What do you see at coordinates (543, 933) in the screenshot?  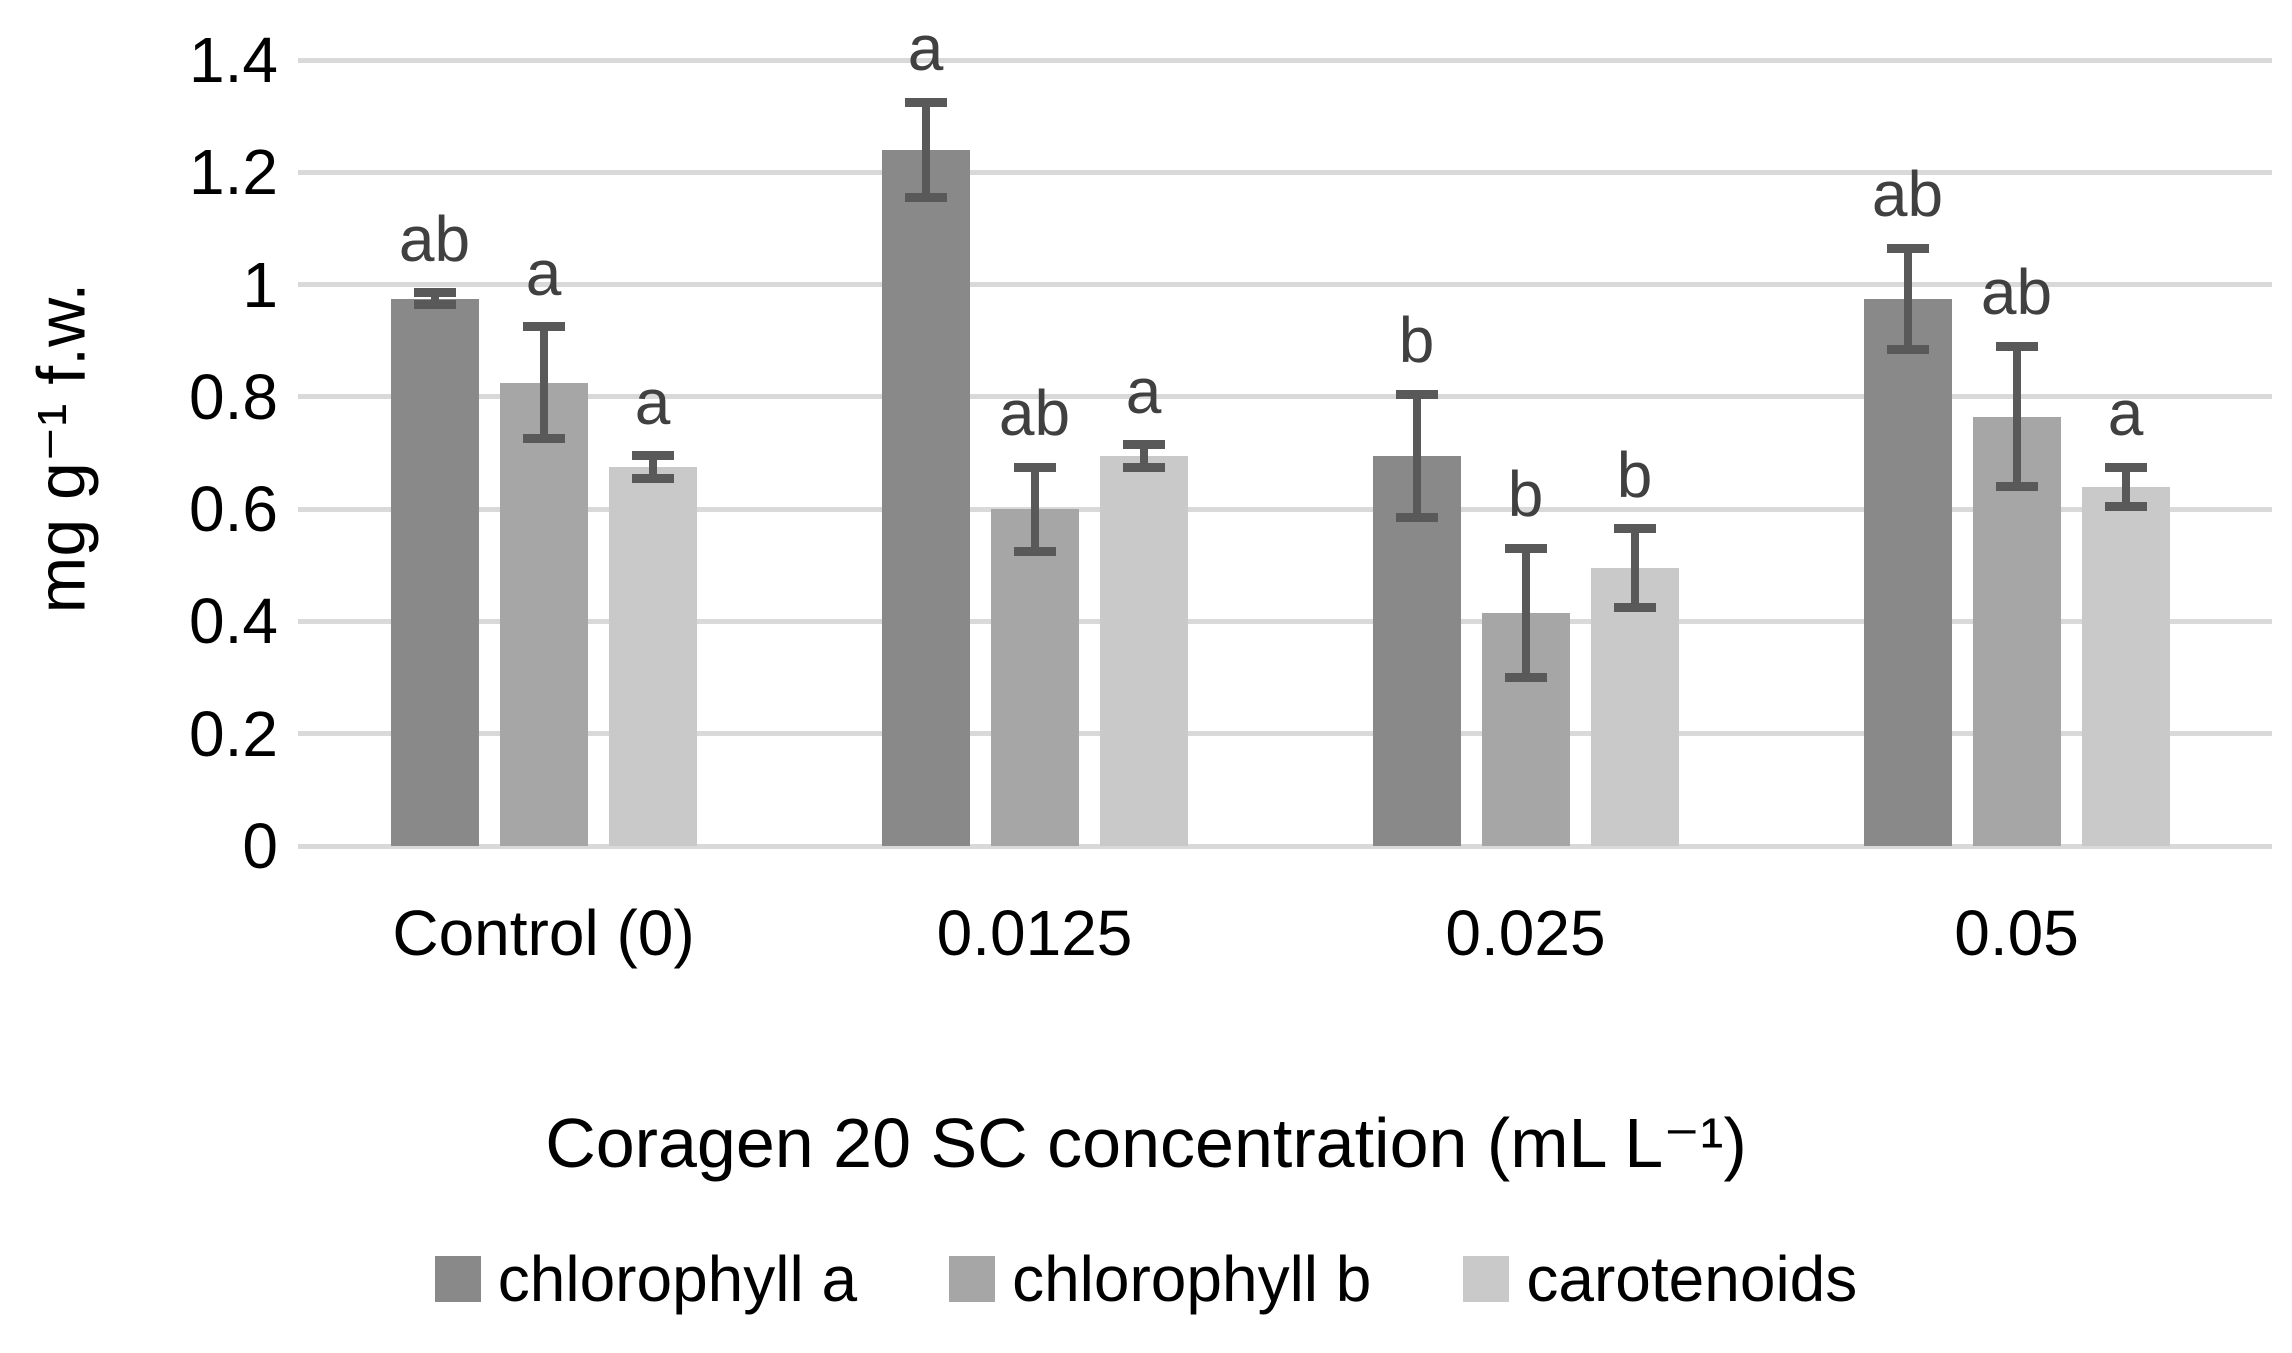 I see `x-category-label: Control (0)` at bounding box center [543, 933].